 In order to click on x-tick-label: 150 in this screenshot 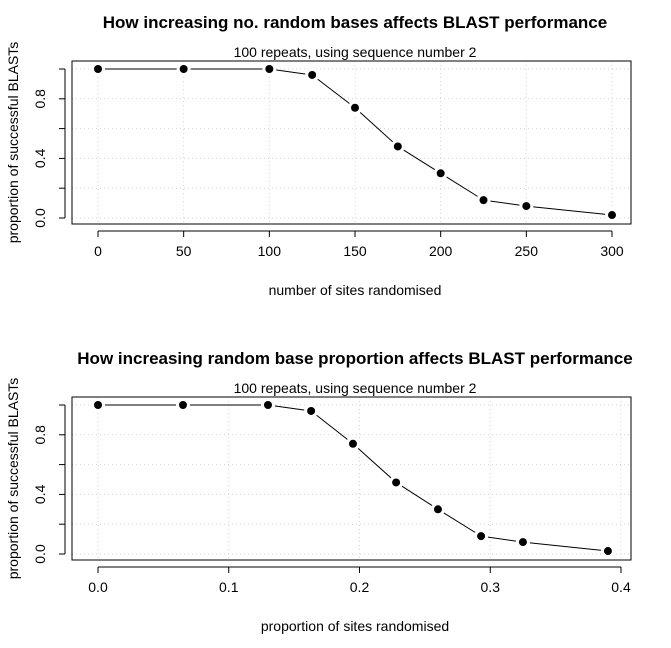, I will do `click(355, 251)`.